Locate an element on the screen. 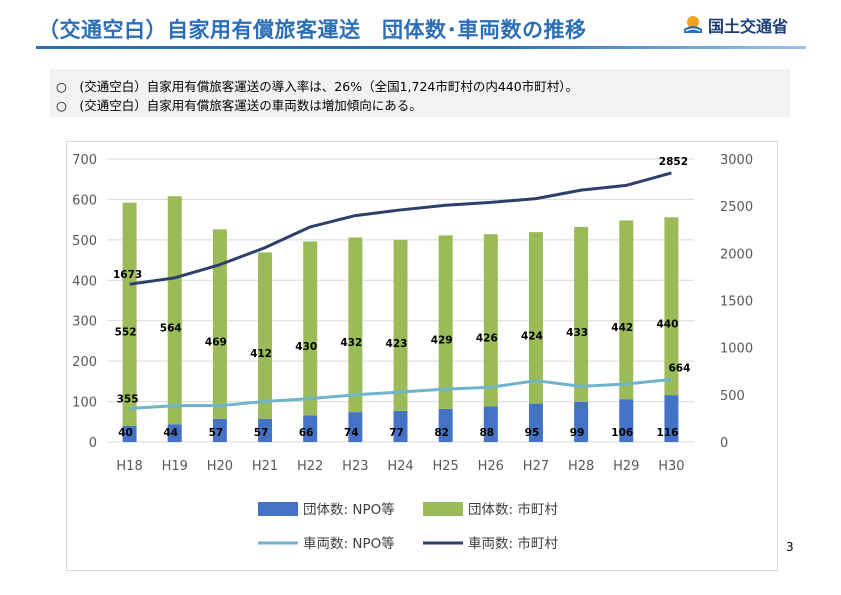  x-tick-label: H27 is located at coordinates (536, 466).